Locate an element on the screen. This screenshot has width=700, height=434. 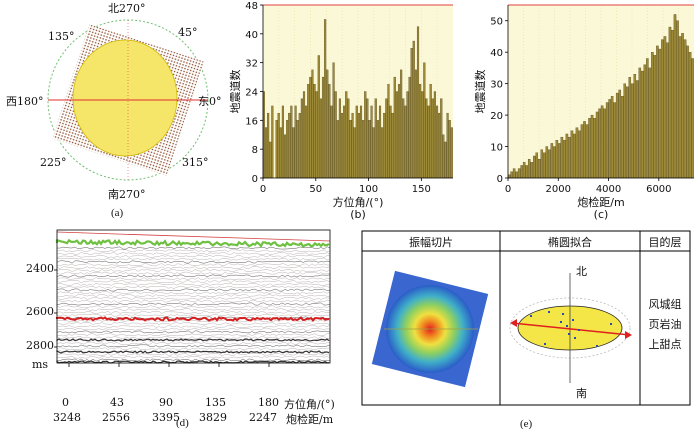
red-target-horizon is located at coordinates (193, 319).